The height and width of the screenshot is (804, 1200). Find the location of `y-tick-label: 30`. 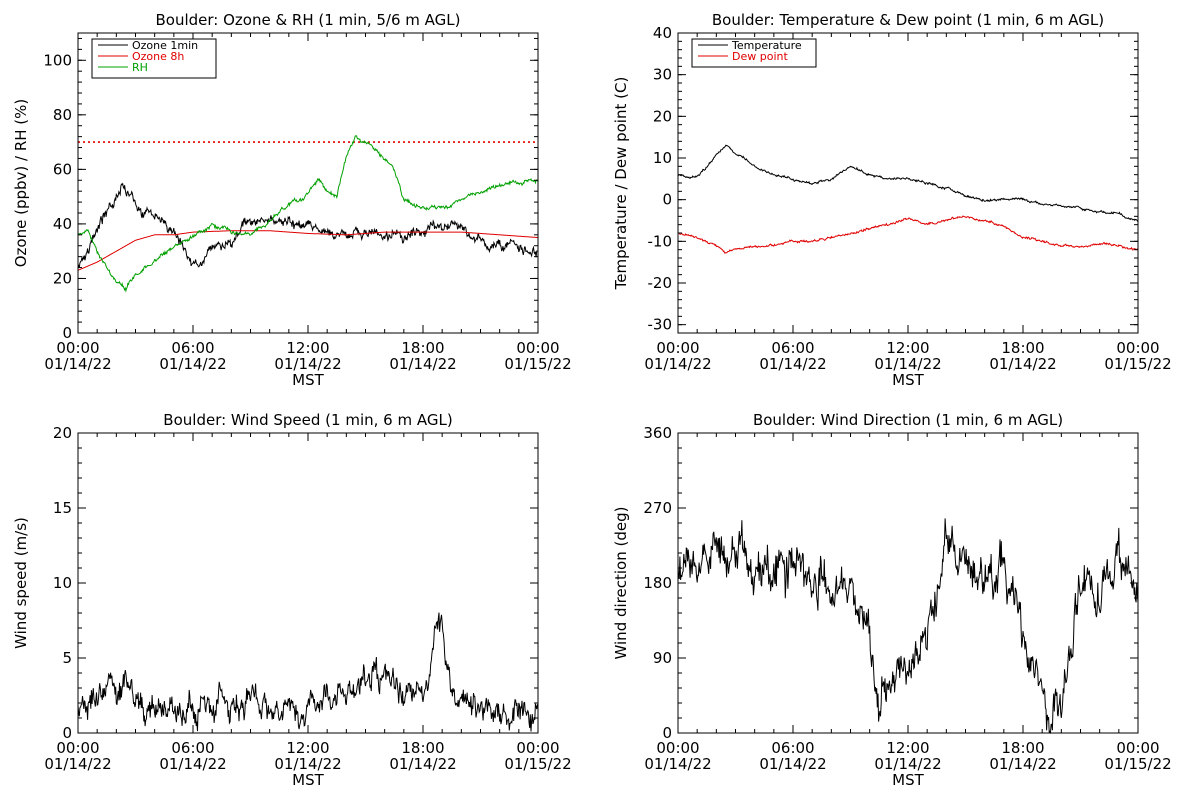

y-tick-label: 30 is located at coordinates (662, 75).